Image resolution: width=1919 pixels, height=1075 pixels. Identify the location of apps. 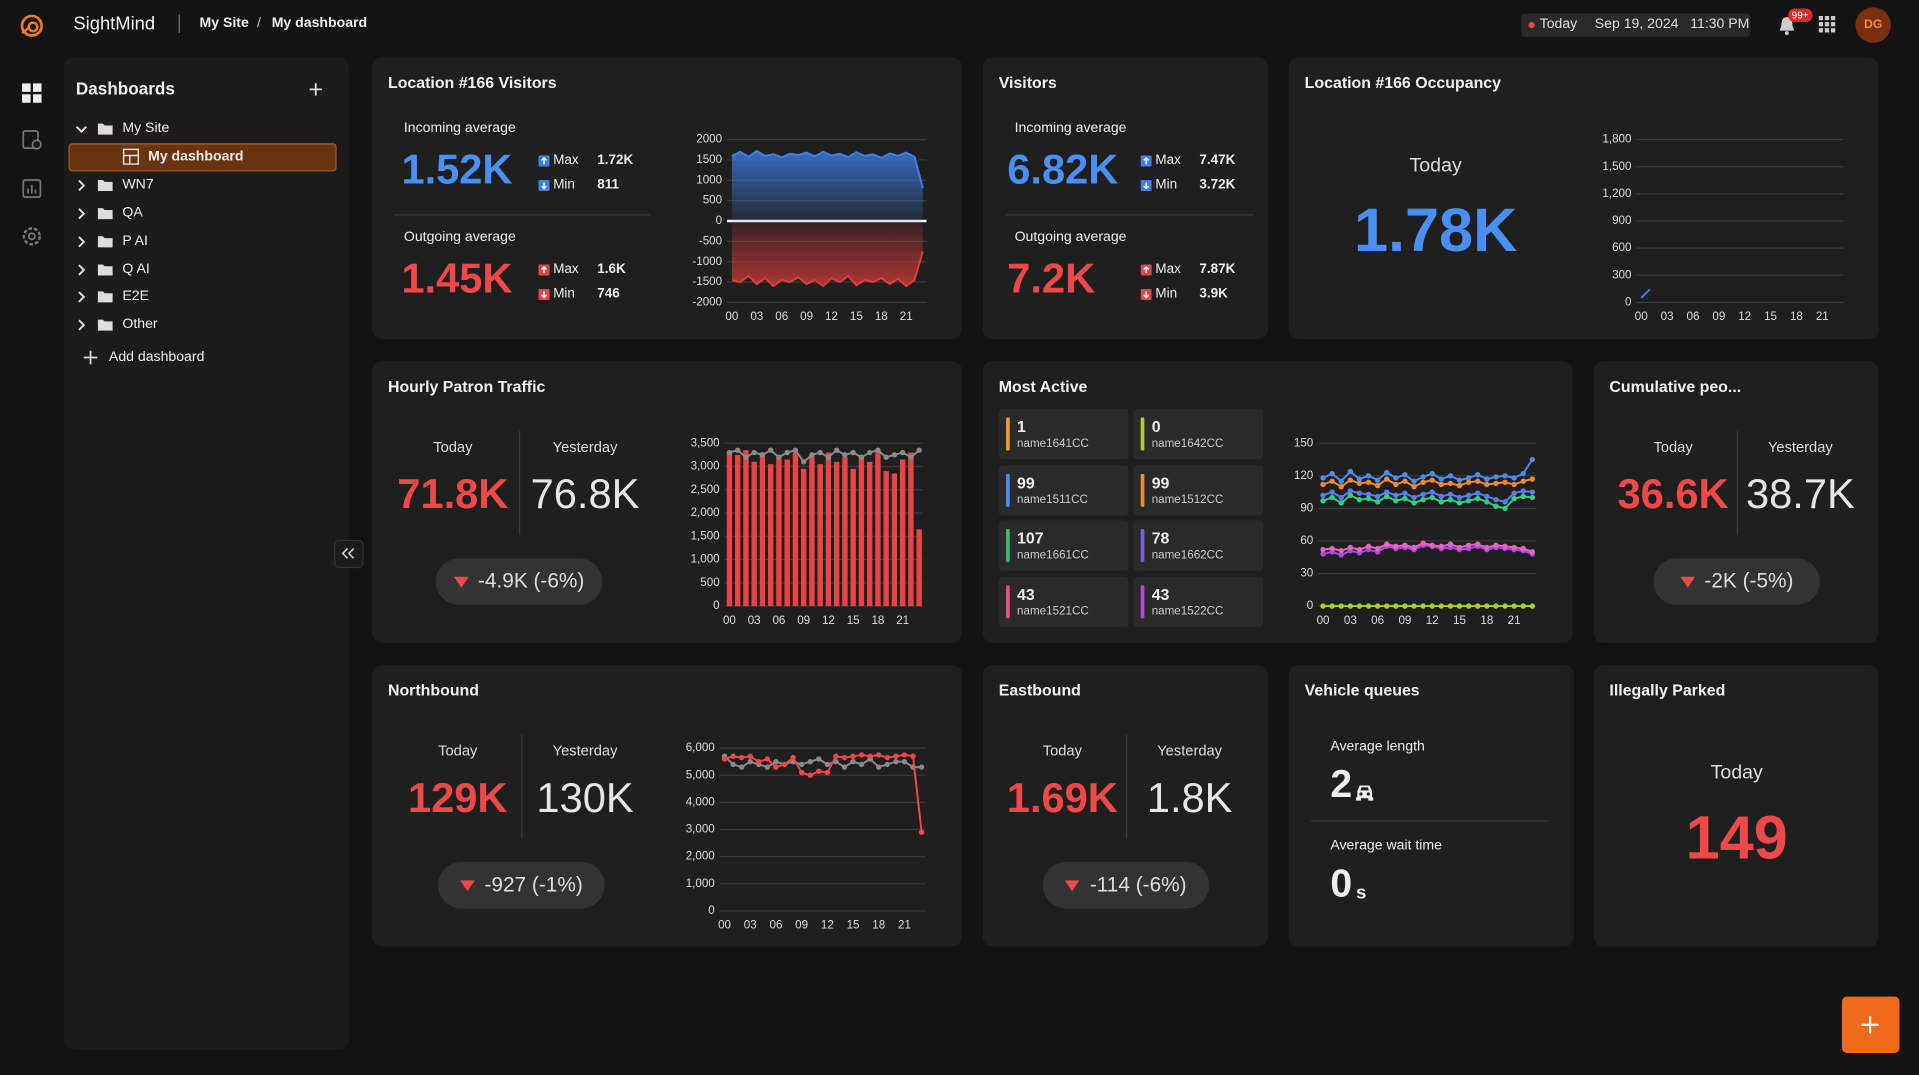
(1827, 24).